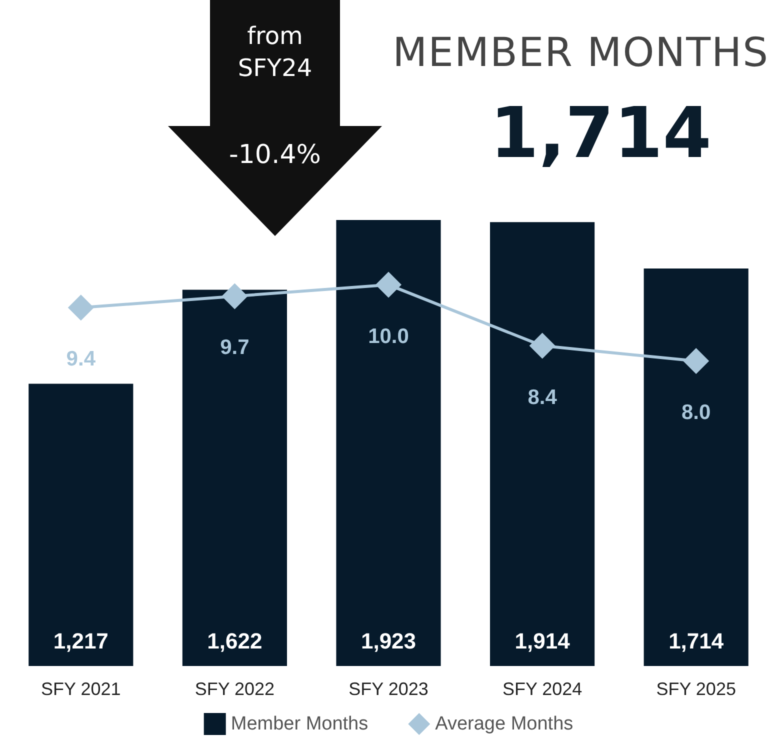 This screenshot has height=750, width=777. I want to click on legend-label: Average Months, so click(504, 724).